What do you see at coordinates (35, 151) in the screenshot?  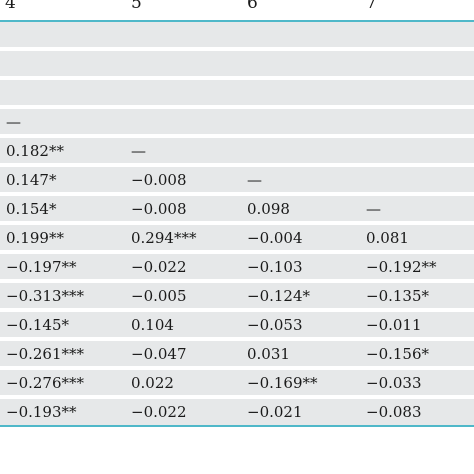 I see `table-cell: 0.182**` at bounding box center [35, 151].